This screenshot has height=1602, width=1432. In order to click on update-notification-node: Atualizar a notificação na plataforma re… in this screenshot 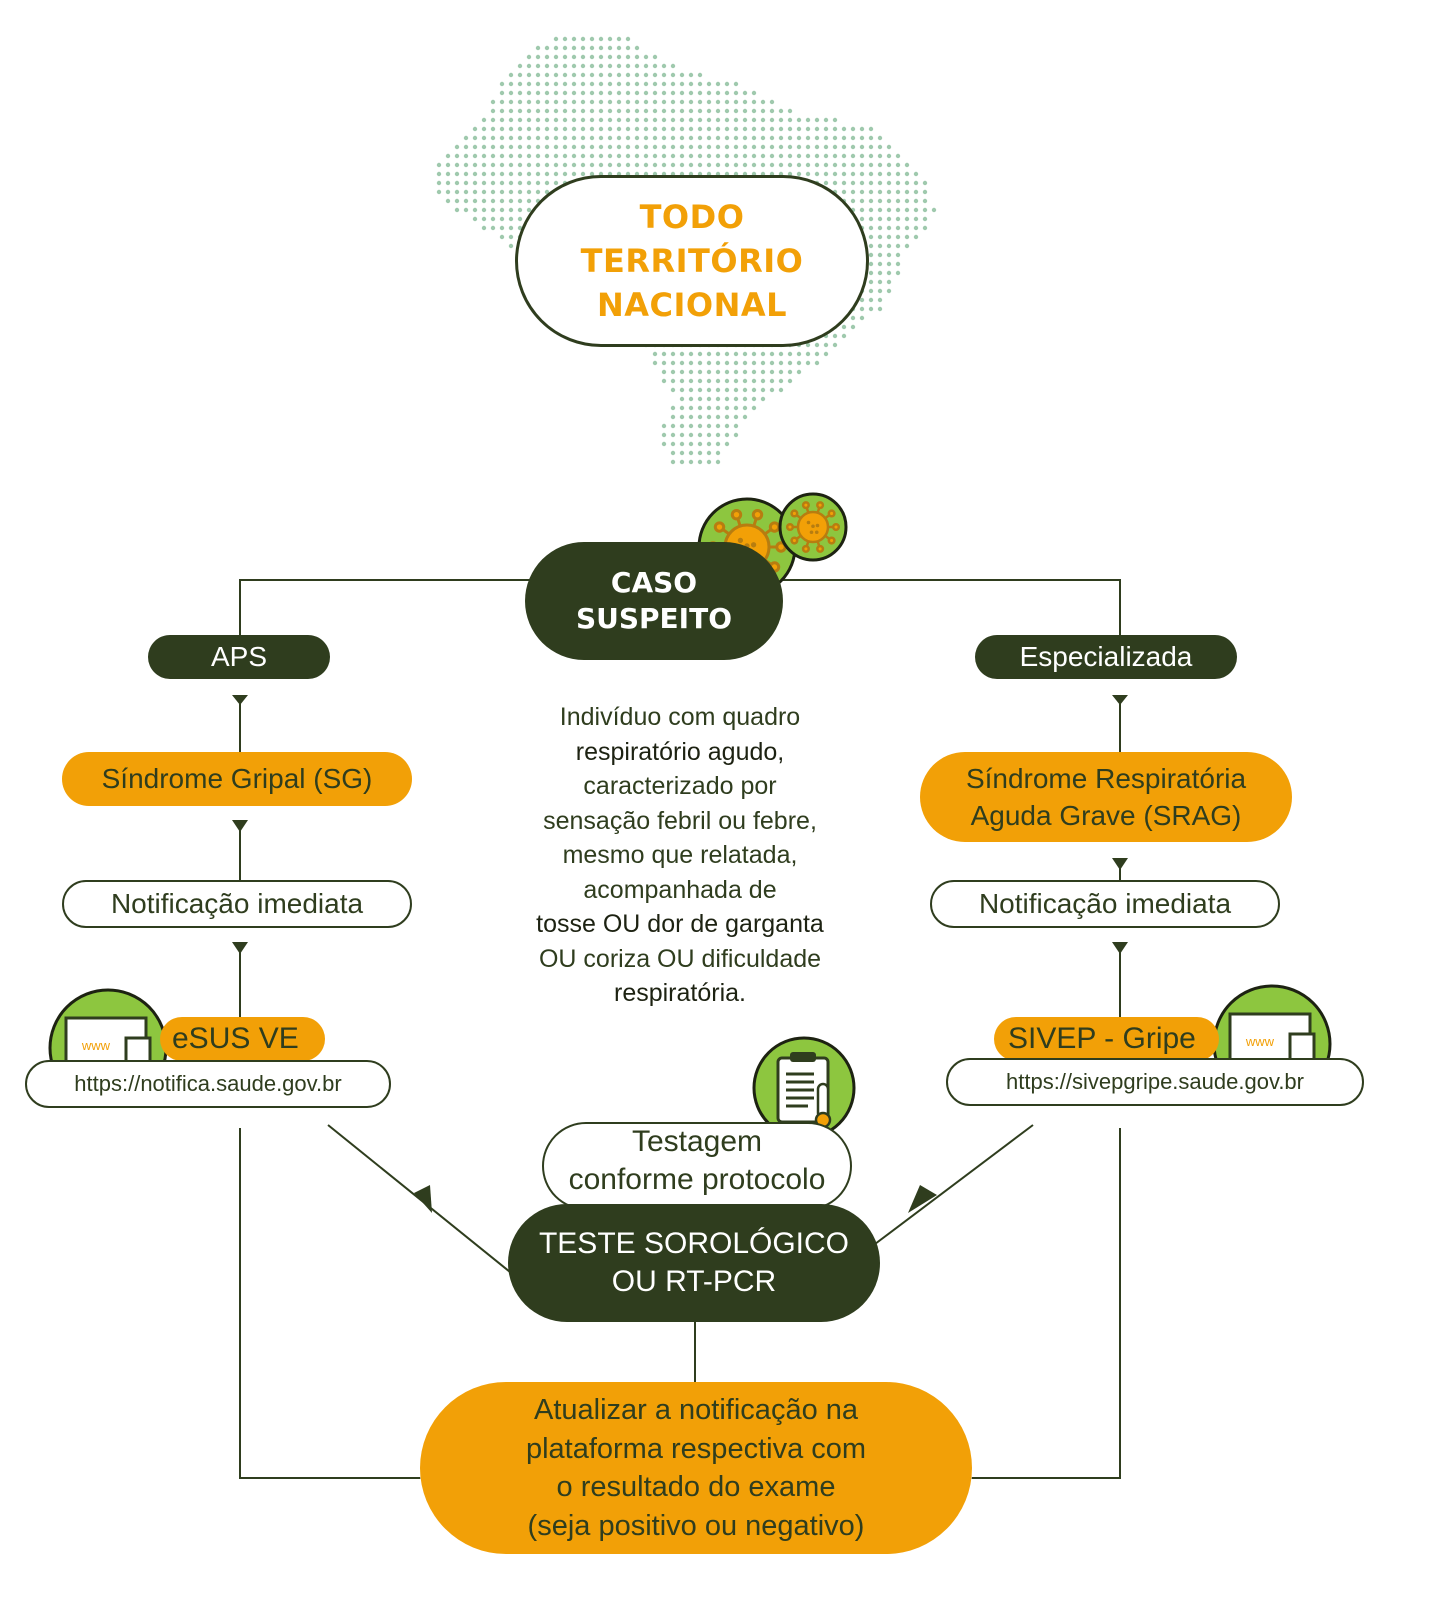, I will do `click(696, 1468)`.